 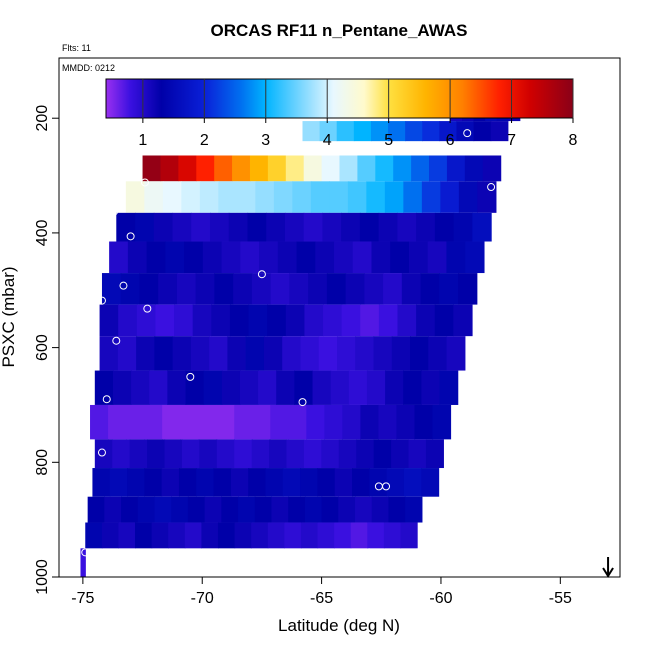 What do you see at coordinates (9, 316) in the screenshot?
I see `y-axis-label: PSXC (mbar)` at bounding box center [9, 316].